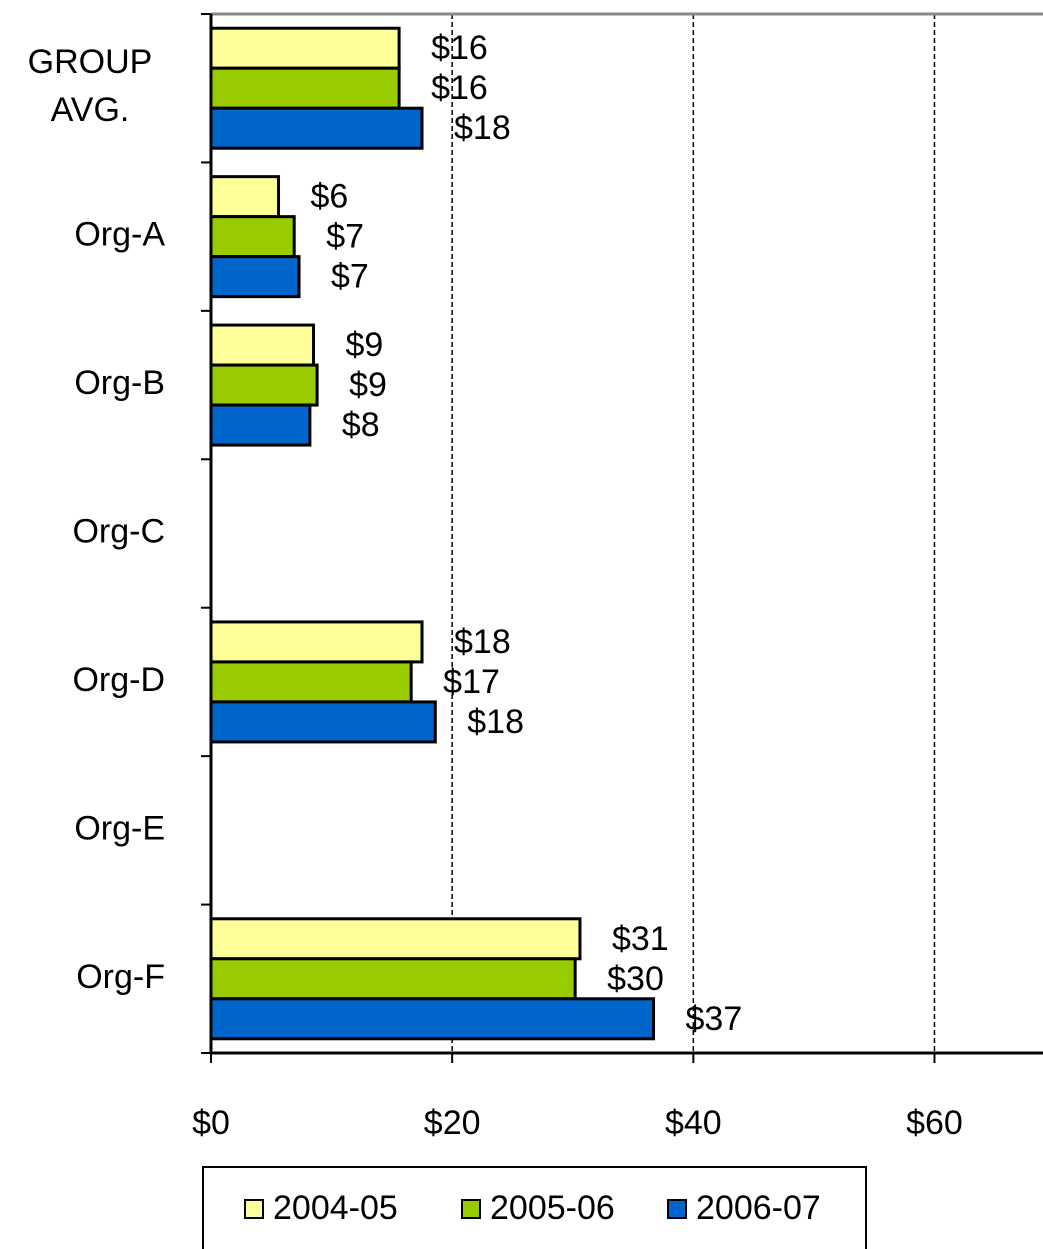  What do you see at coordinates (120, 977) in the screenshot?
I see `y-tick-label: Org-F` at bounding box center [120, 977].